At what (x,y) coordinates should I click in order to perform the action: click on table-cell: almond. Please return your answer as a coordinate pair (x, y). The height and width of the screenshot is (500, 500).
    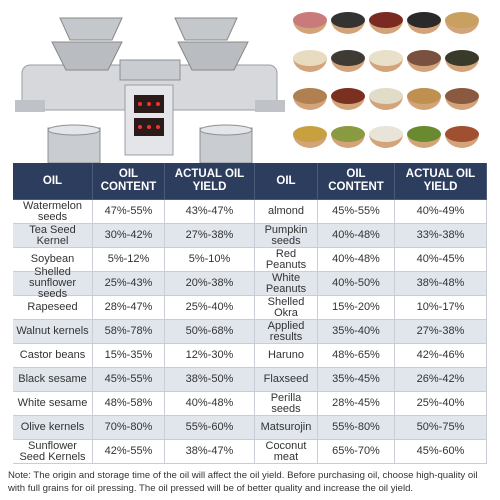
    Looking at the image, I should click on (286, 212).